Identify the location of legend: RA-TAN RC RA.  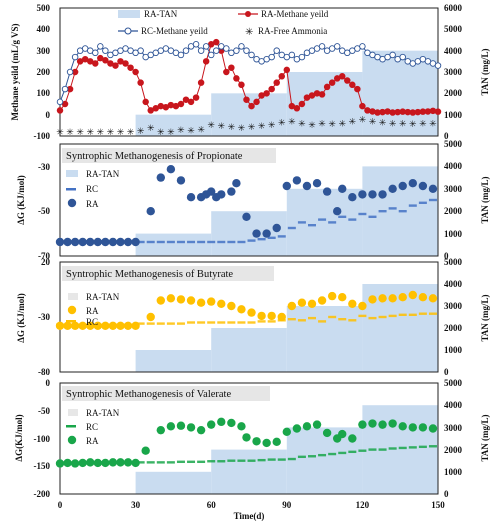
(93, 427).